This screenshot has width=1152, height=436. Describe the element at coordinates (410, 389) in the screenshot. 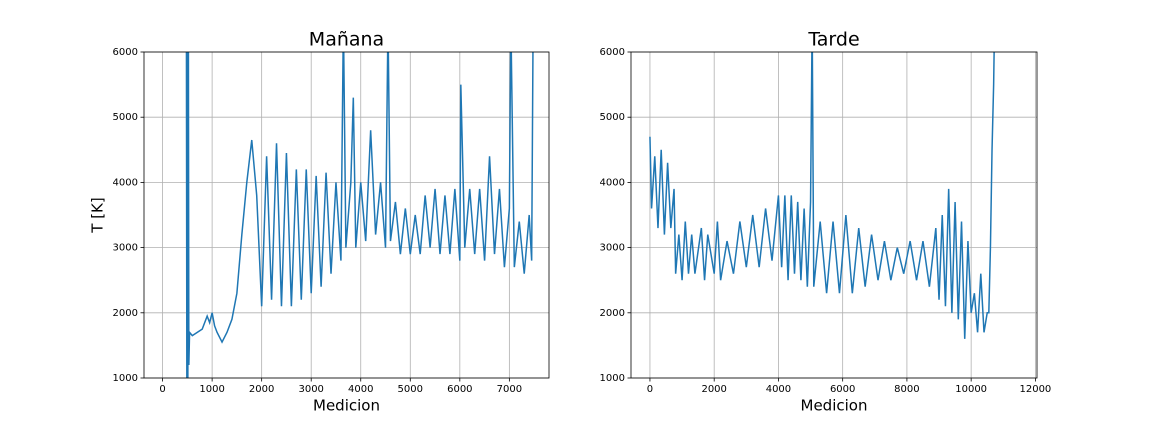

I see `x-tick-label: 5000` at that location.